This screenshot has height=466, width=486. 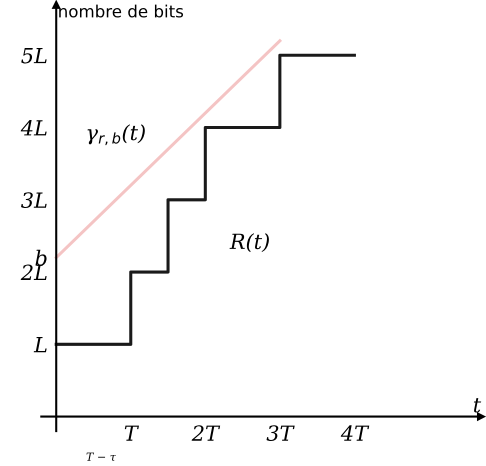 I want to click on series-label: γ$_{r,b}$(t), so click(x=116, y=135).